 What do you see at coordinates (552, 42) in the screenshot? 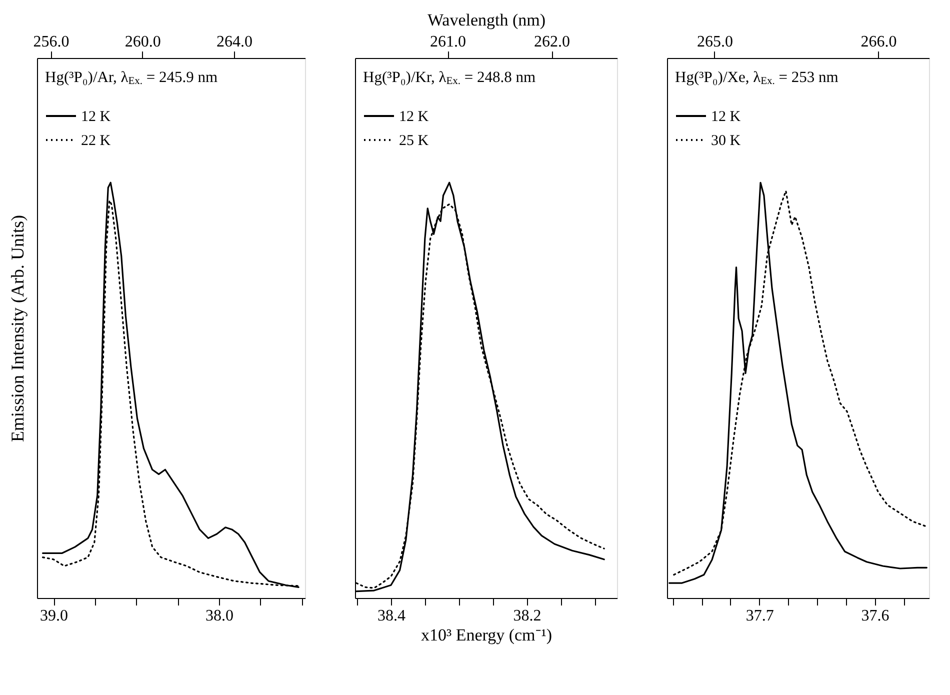
I see `x2-tick-label: 262.0` at bounding box center [552, 42].